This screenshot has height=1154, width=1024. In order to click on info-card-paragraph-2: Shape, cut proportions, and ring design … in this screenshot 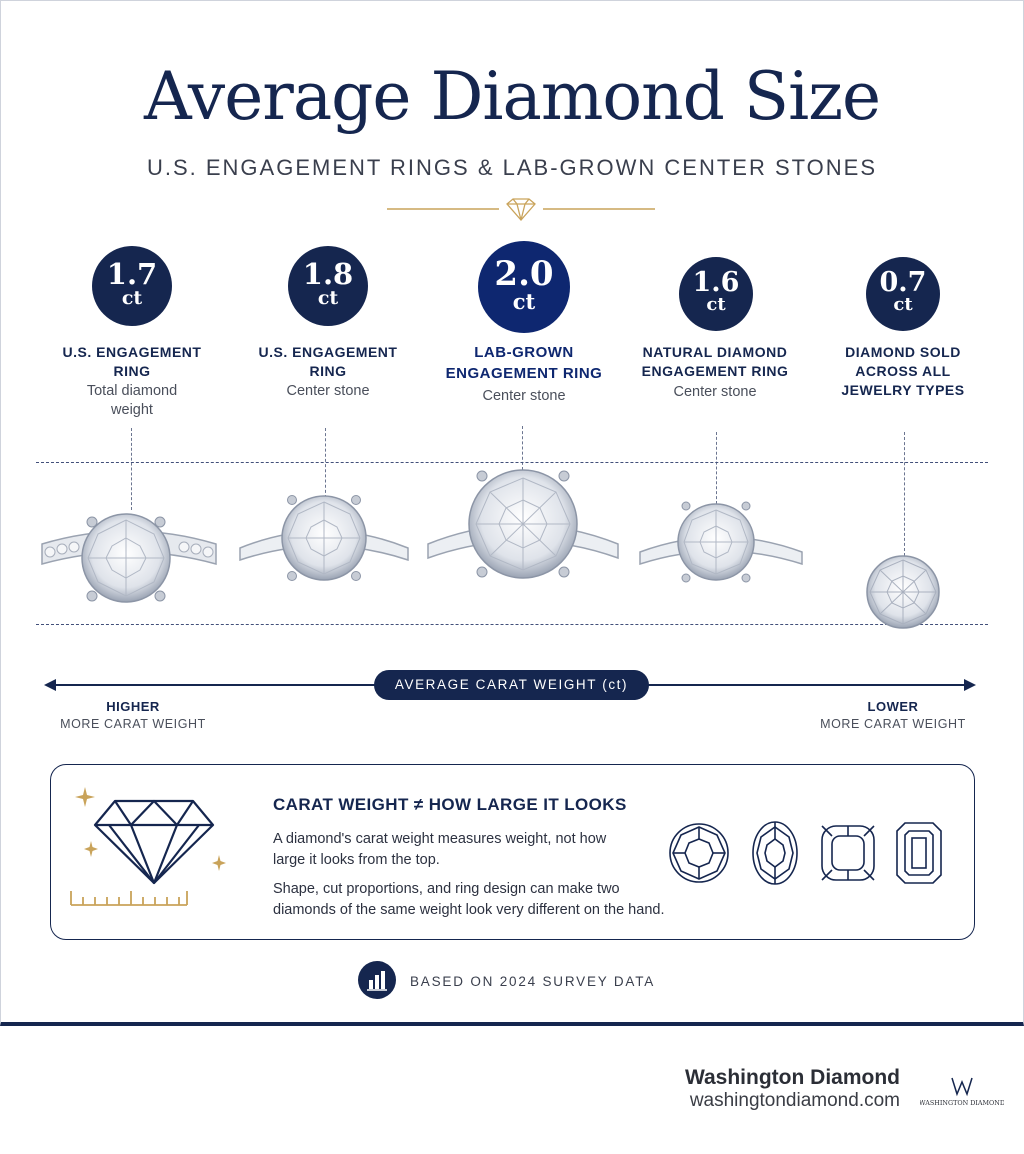, I will do `click(469, 899)`.